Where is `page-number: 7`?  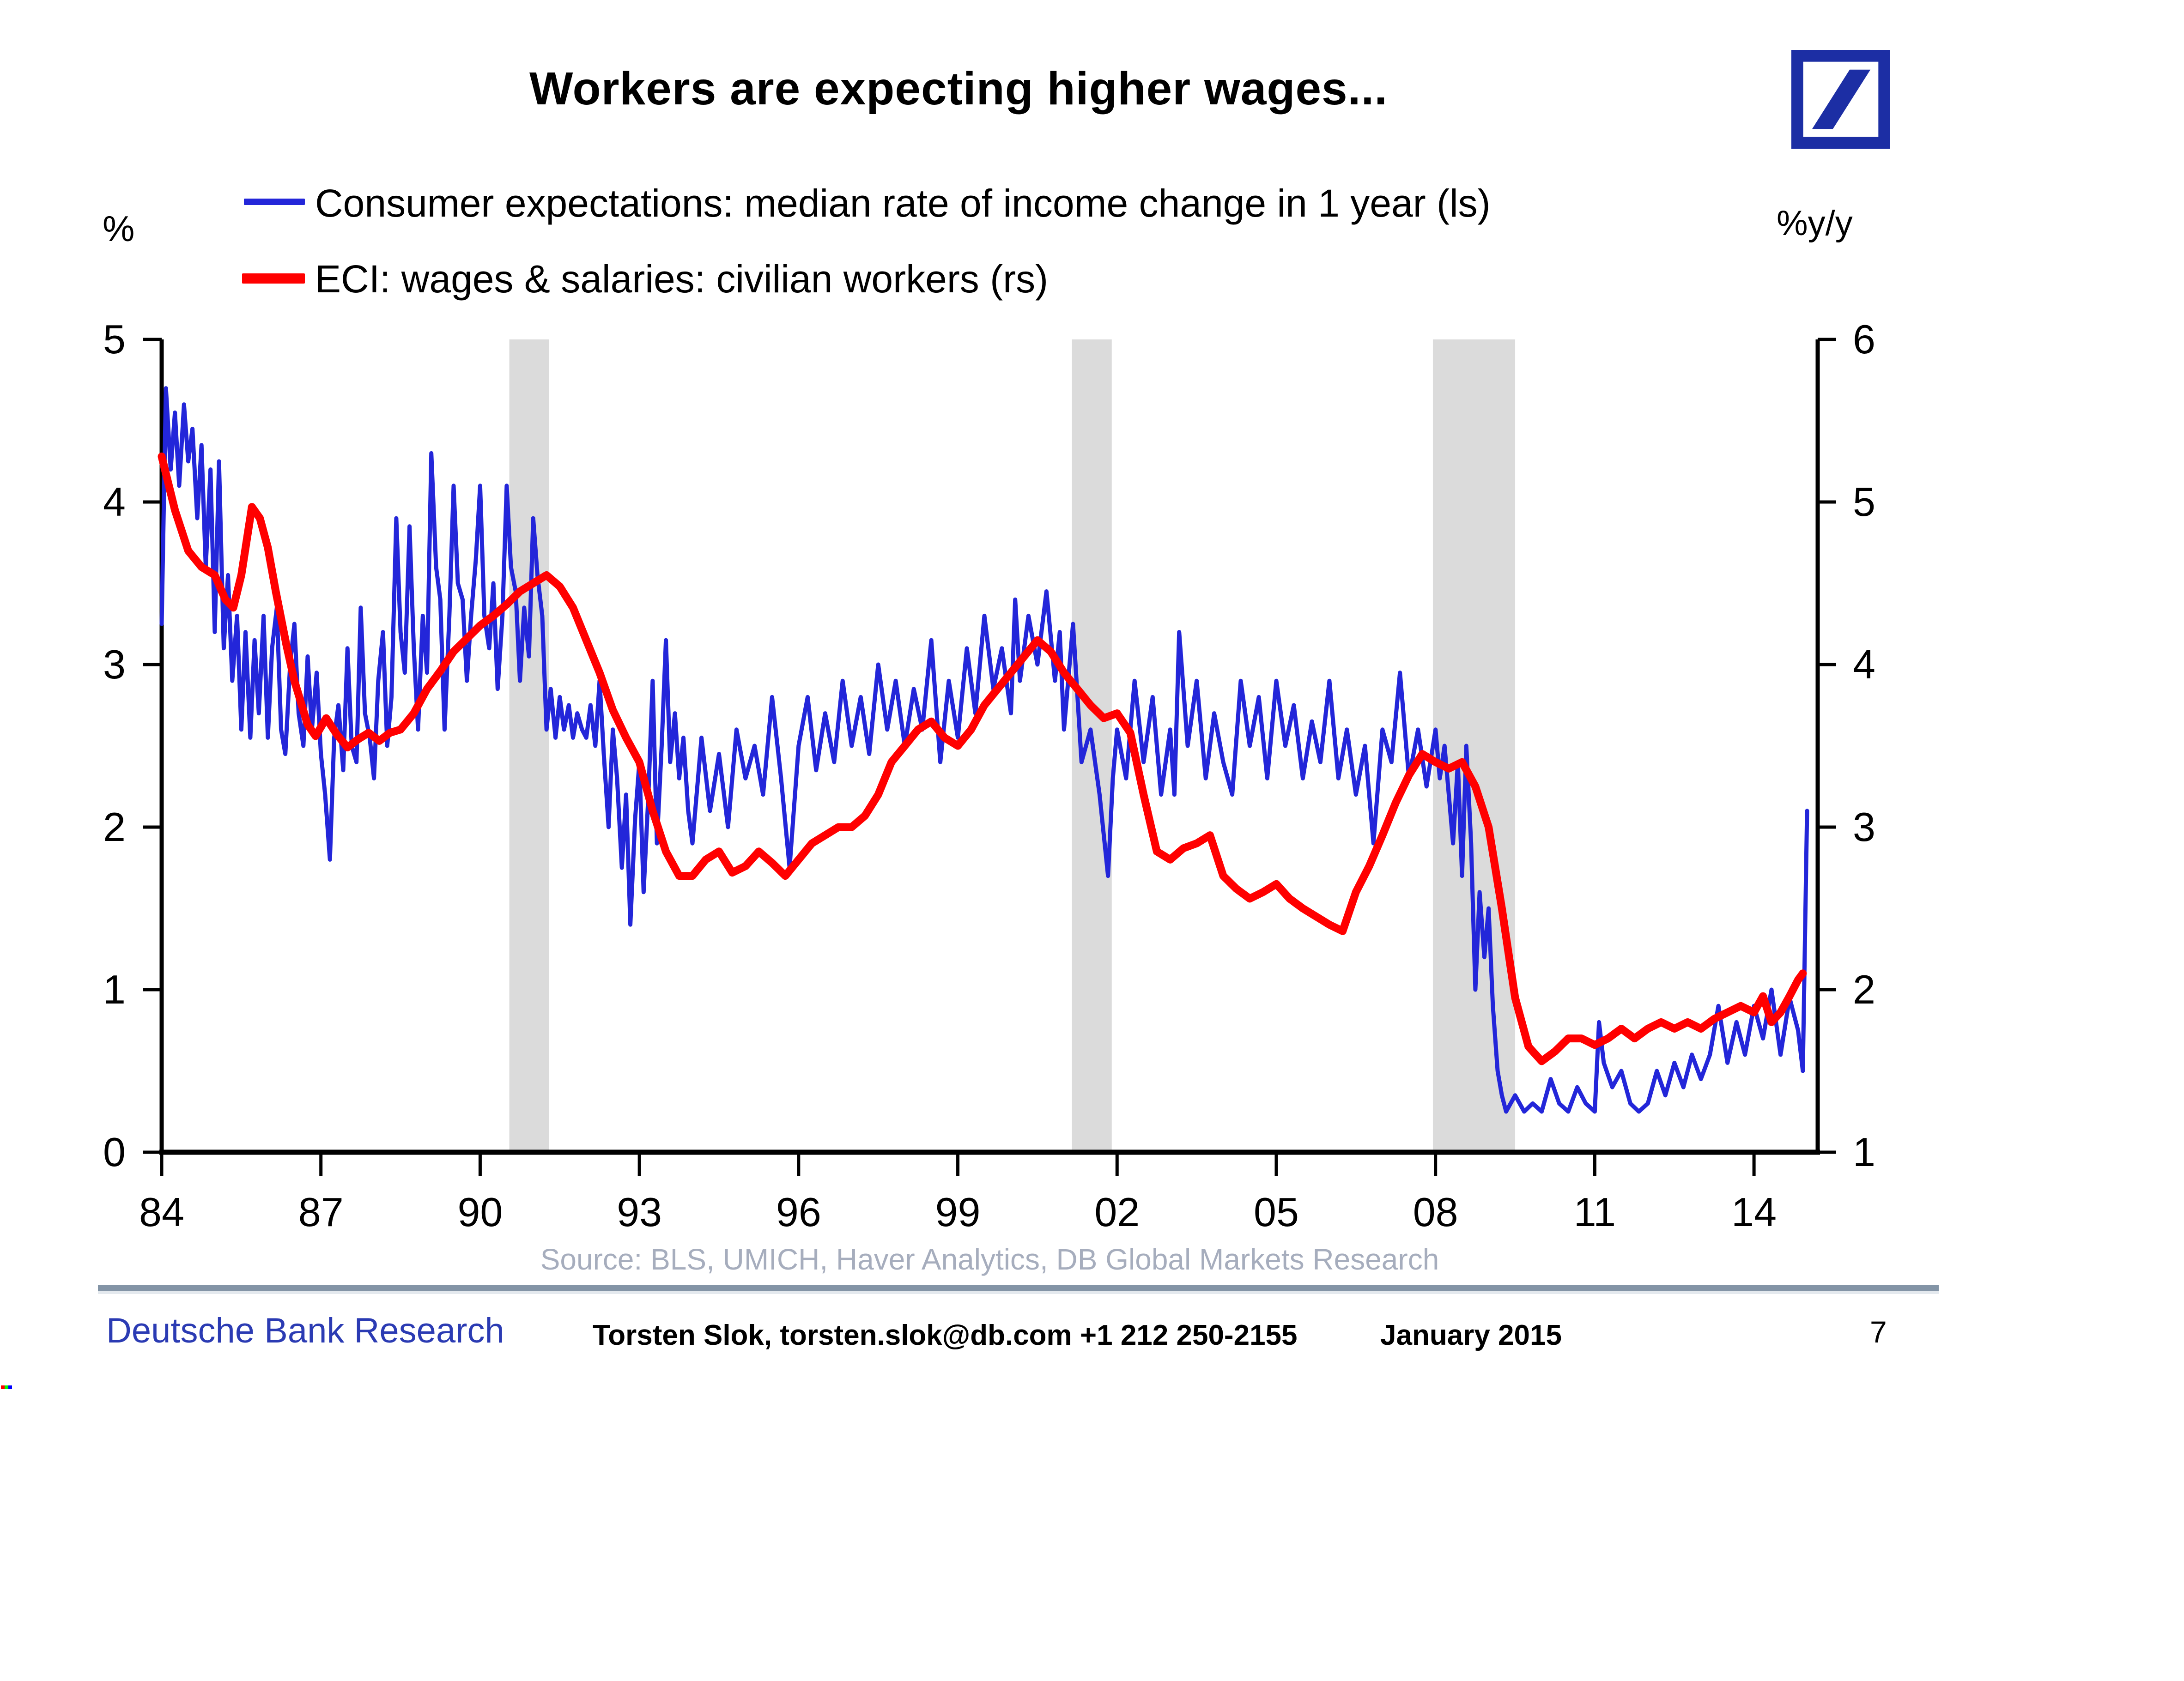
page-number: 7 is located at coordinates (1878, 1332).